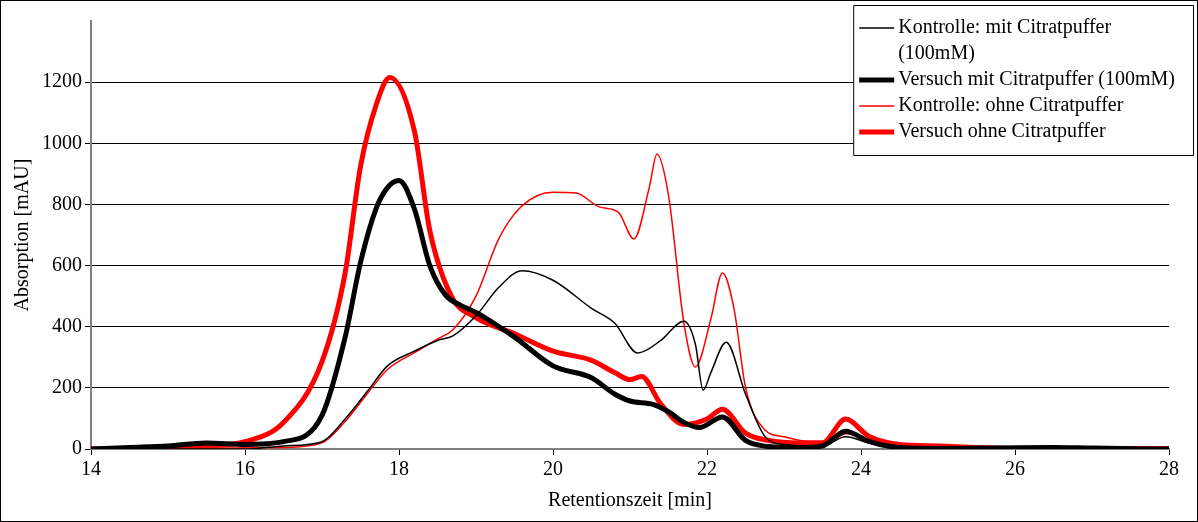  I want to click on y-tick-label: 1200, so click(62, 80).